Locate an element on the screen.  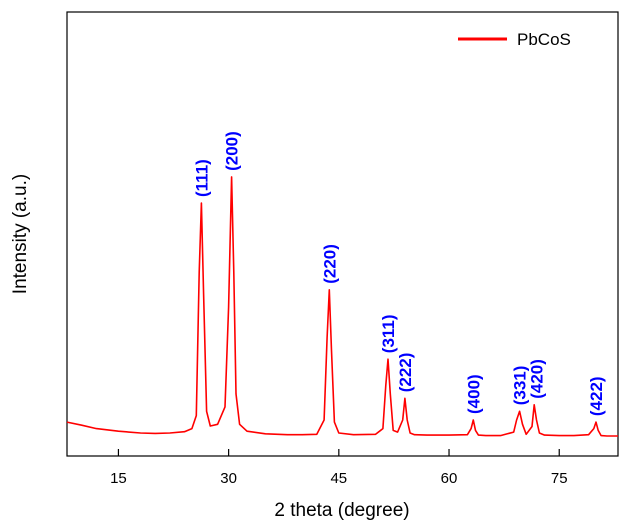
x-tick-label: 75 is located at coordinates (559, 478).